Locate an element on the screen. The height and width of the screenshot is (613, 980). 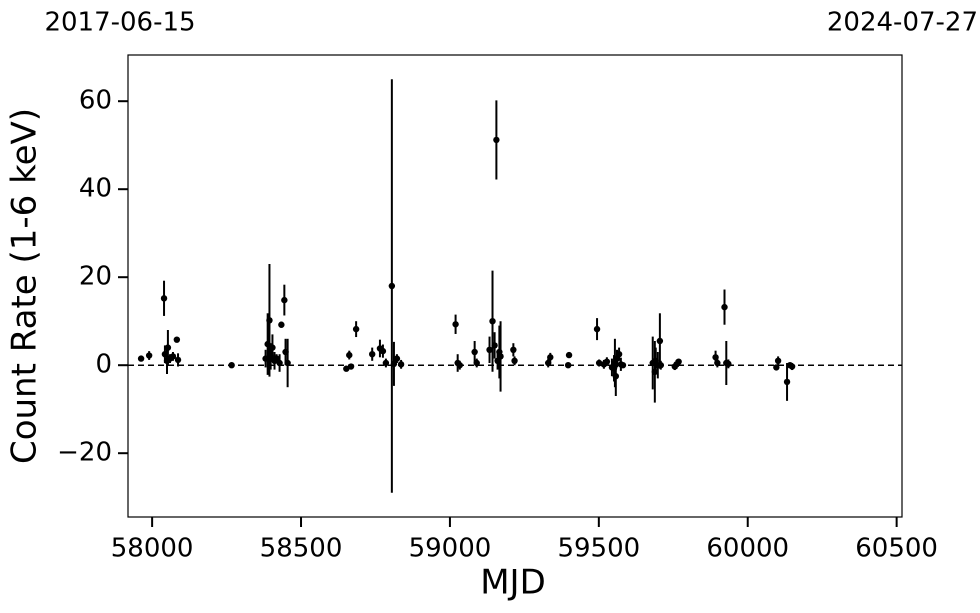
x-tick-label: 59000 is located at coordinates (450, 549).